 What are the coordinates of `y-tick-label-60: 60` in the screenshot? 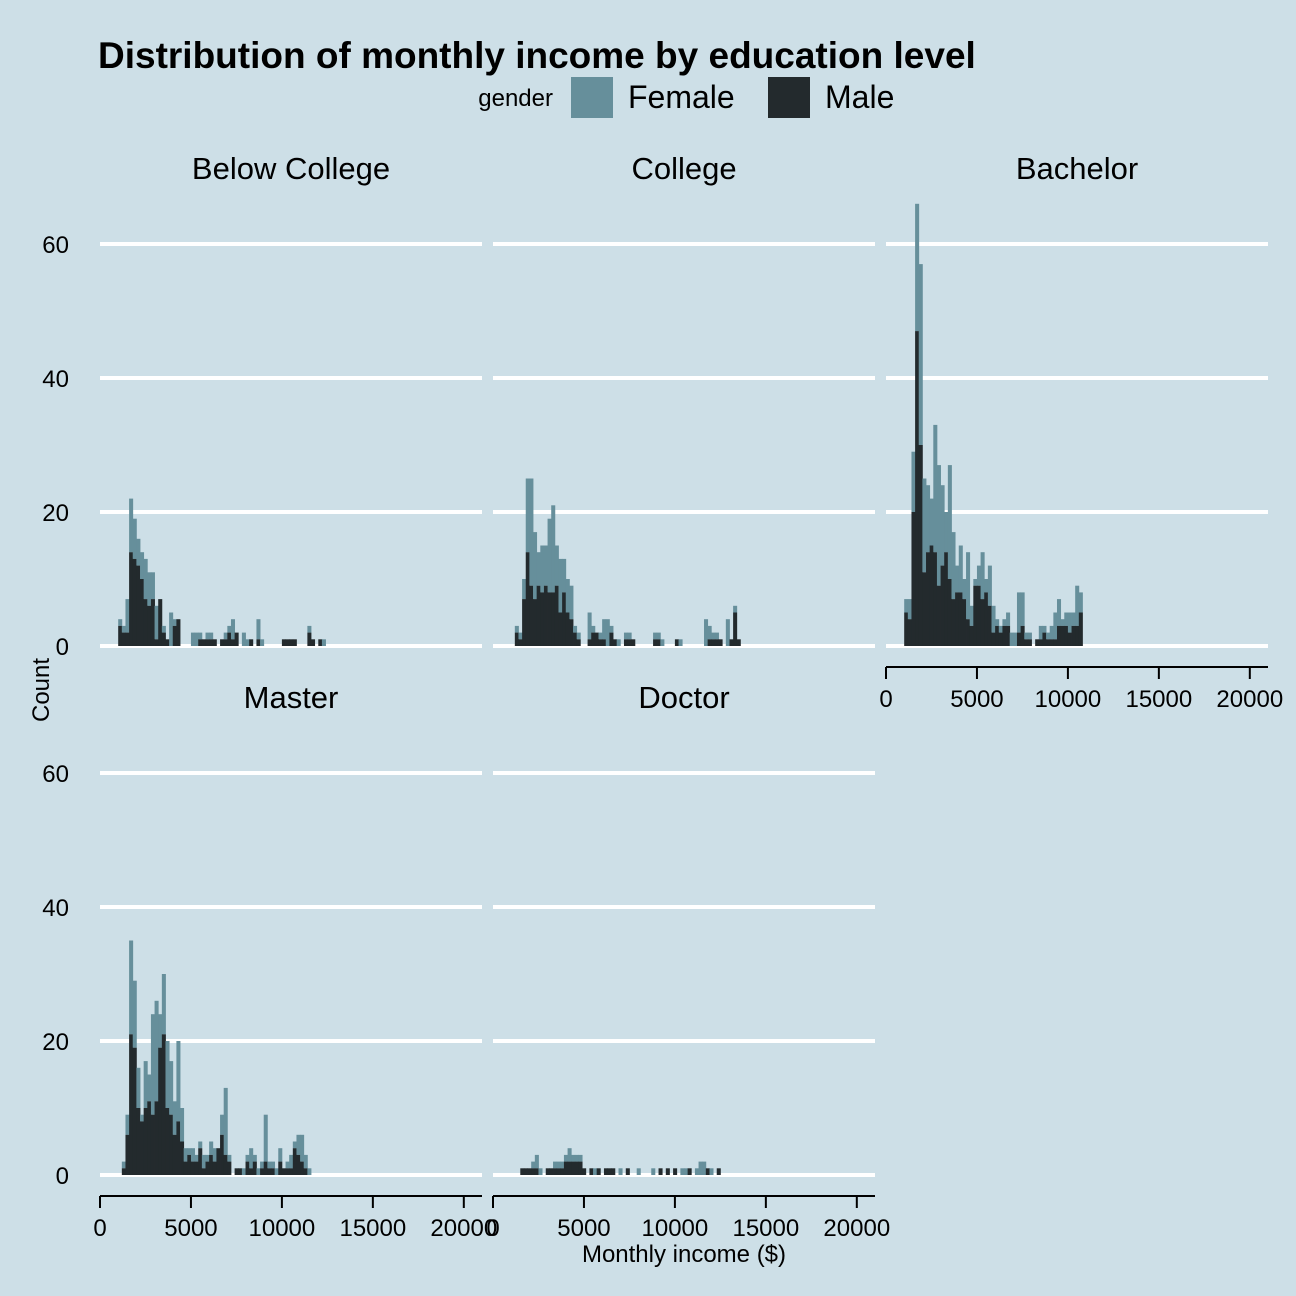 It's located at (55, 245).